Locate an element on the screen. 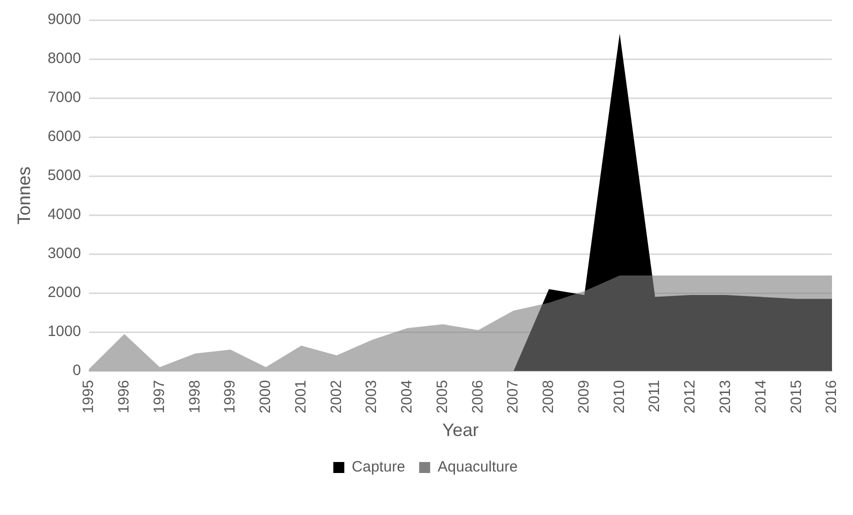 The height and width of the screenshot is (515, 853). y-tick-label: 5000 is located at coordinates (64, 175).